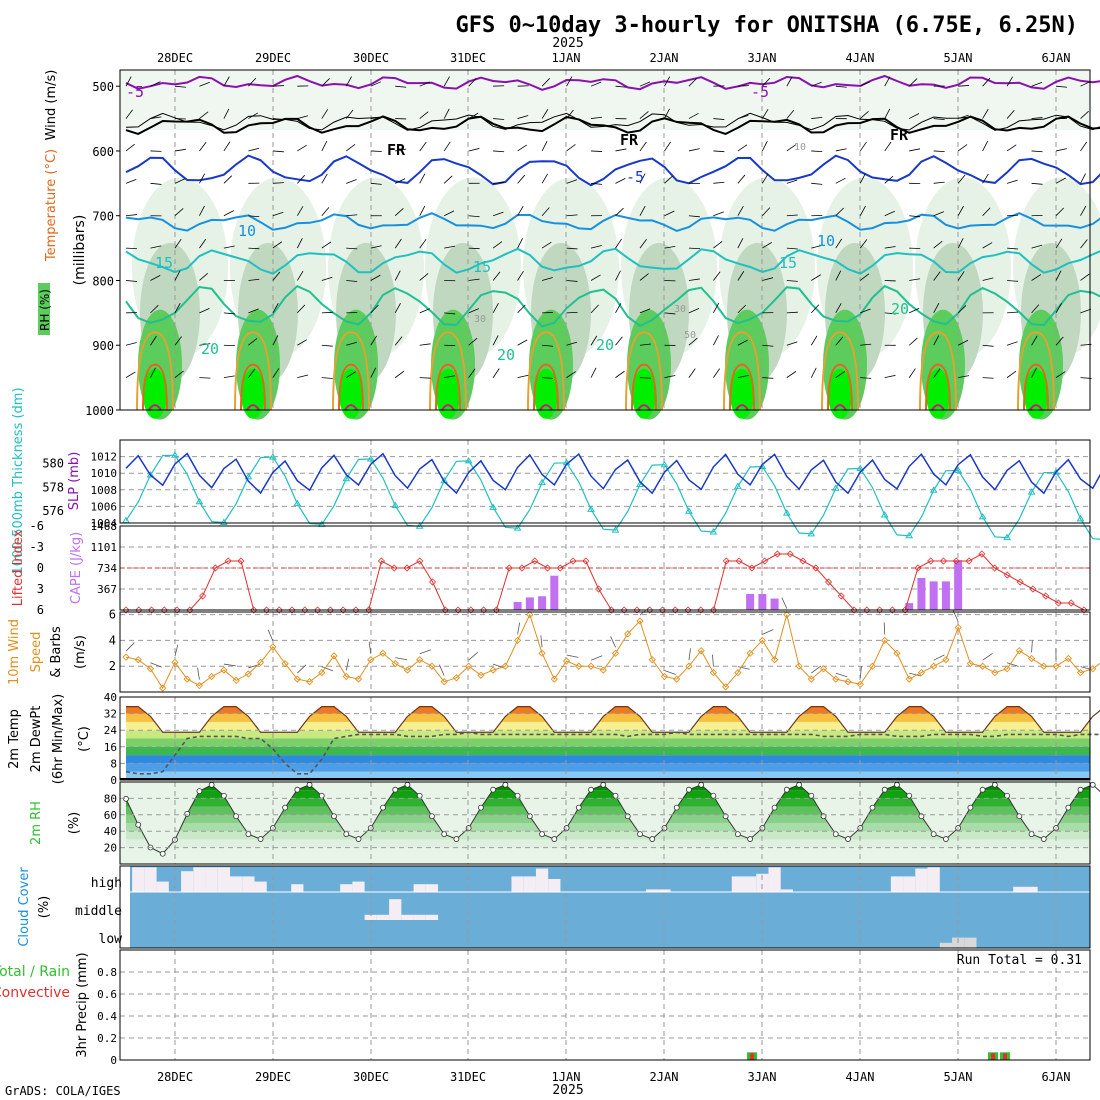  What do you see at coordinates (175, 1077) in the screenshot?
I see `day-label-bottom: 28DEC` at bounding box center [175, 1077].